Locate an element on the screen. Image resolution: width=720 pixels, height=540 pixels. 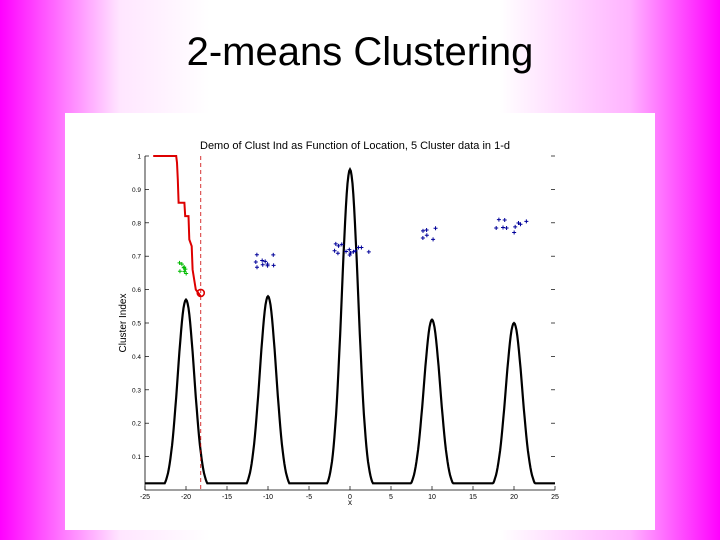
y-tick-label: 0.8 is located at coordinates (136, 223).